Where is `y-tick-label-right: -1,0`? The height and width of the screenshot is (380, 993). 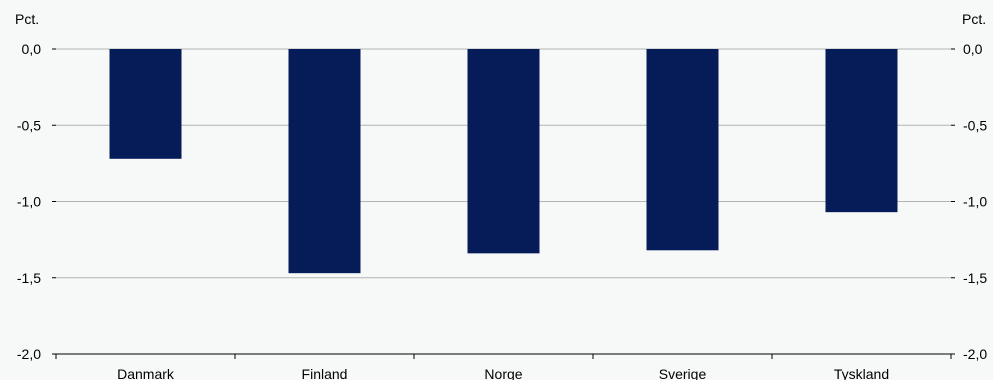 y-tick-label-right: -1,0 is located at coordinates (975, 202).